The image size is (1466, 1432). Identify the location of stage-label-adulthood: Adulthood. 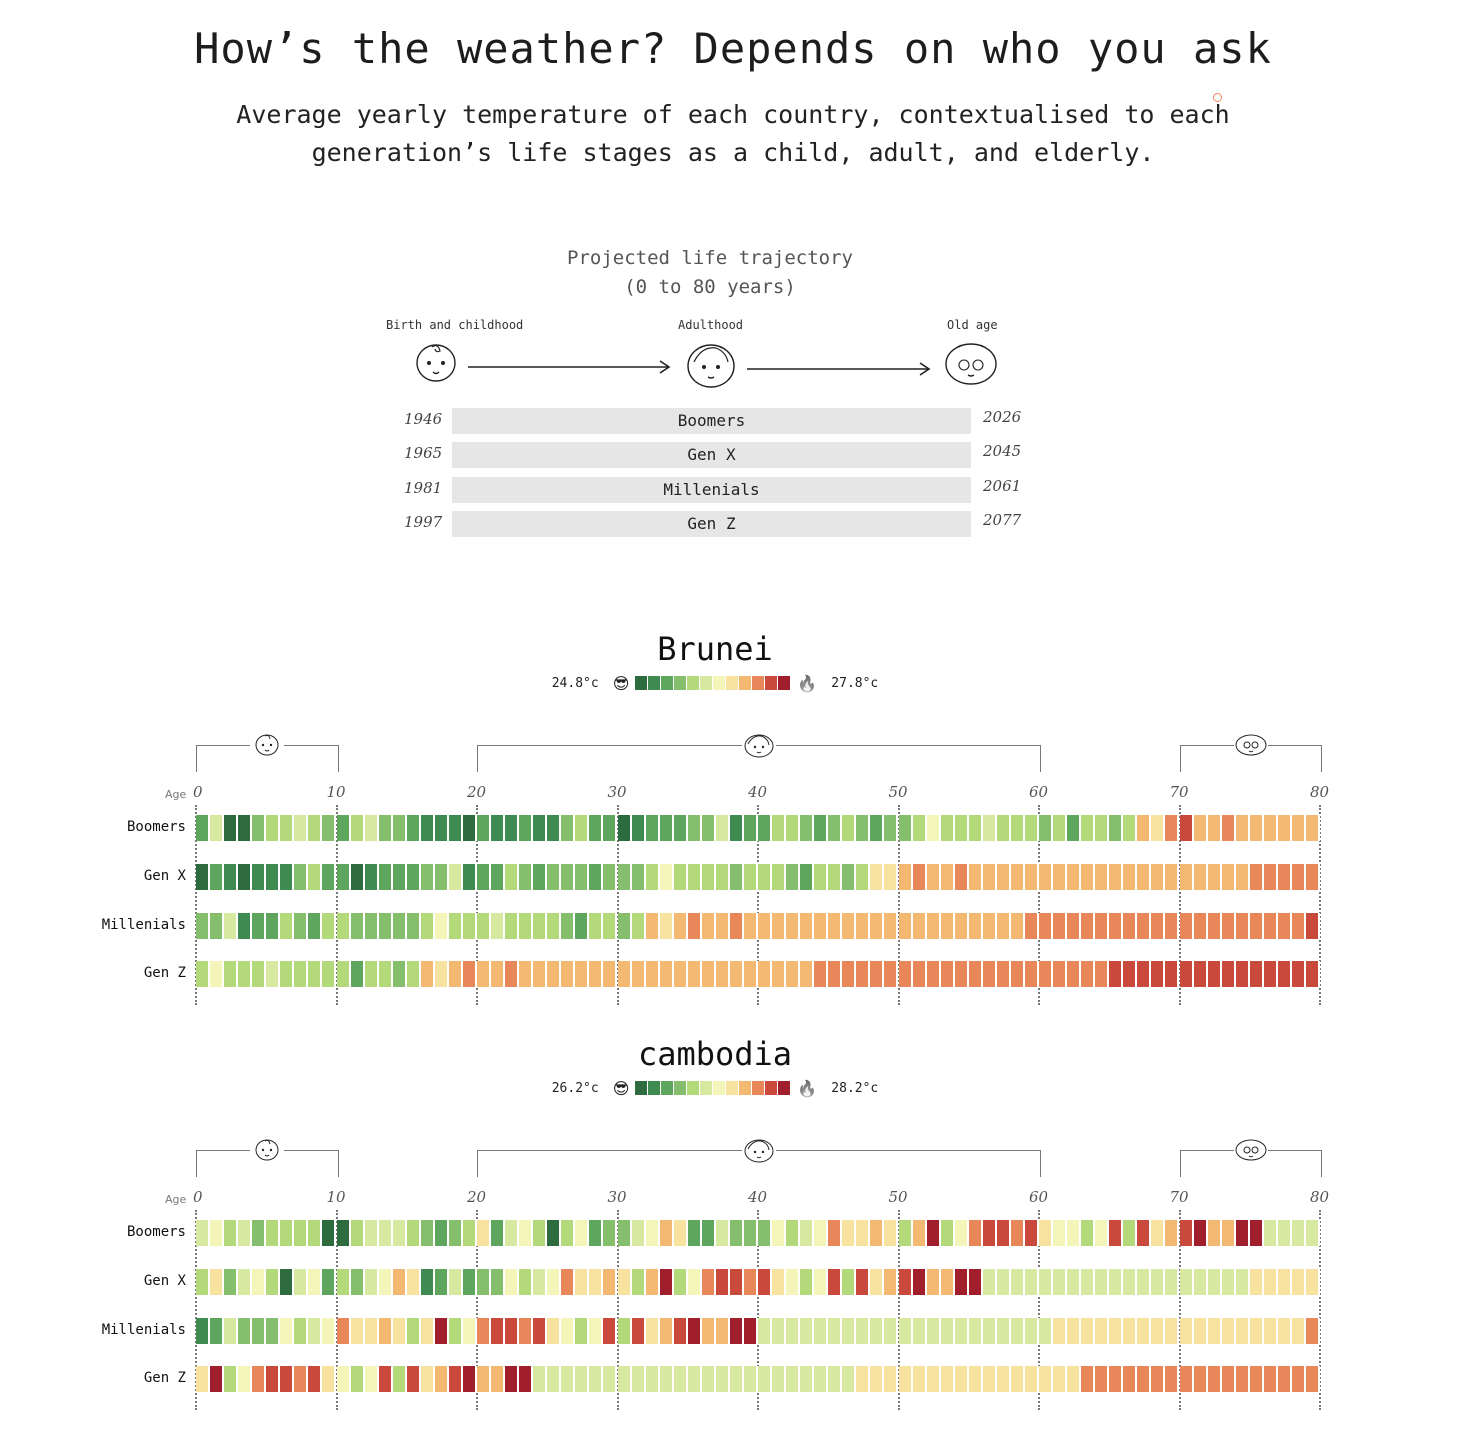
(711, 325).